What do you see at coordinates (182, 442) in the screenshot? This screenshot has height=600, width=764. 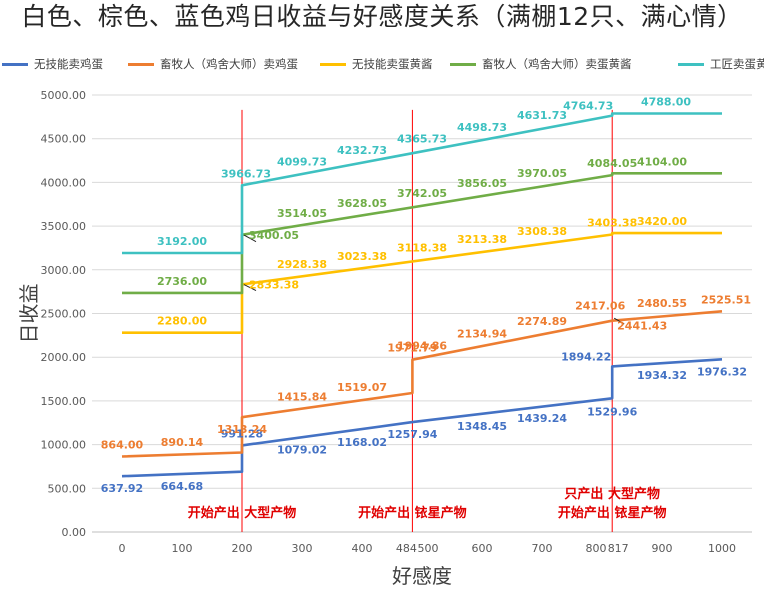 I see `data-label: 890.14` at bounding box center [182, 442].